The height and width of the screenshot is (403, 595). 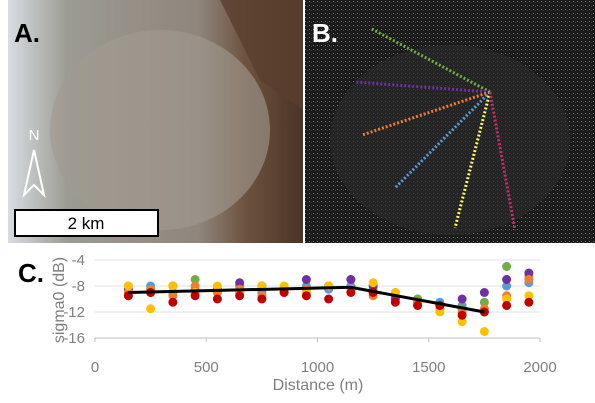 I want to click on x-tick-label: 1500, so click(x=428, y=367).